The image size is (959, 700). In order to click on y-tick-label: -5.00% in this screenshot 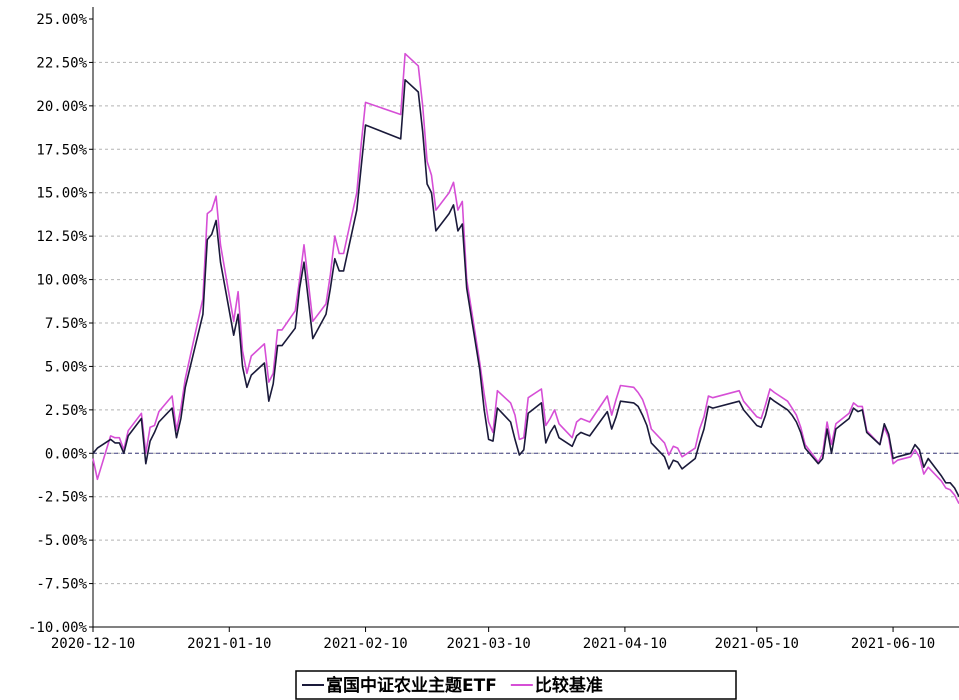, I will do `click(61, 541)`.